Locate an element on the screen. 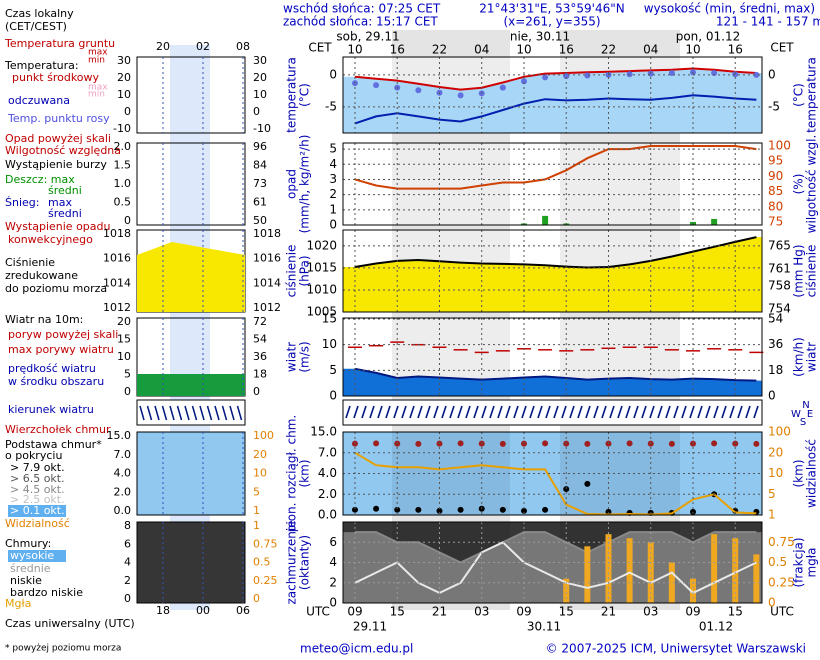  mini-tick-right: 0.75 is located at coordinates (265, 543).